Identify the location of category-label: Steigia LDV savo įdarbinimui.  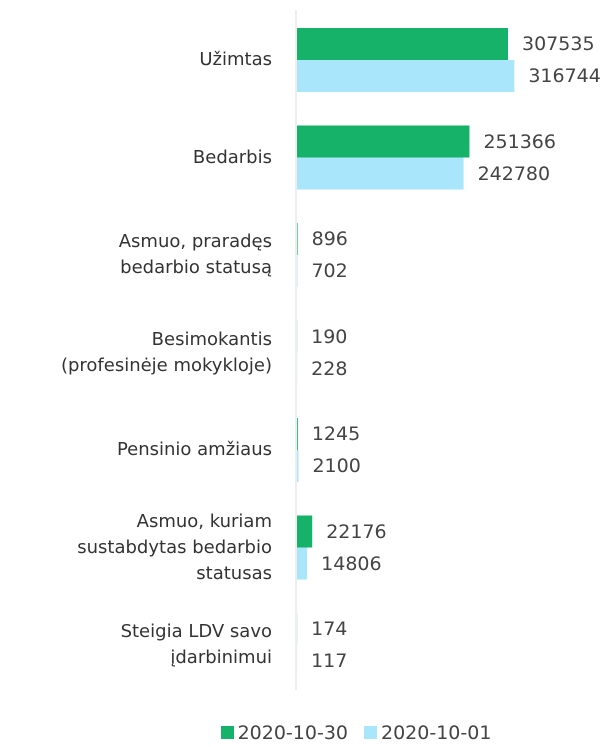
(196, 644).